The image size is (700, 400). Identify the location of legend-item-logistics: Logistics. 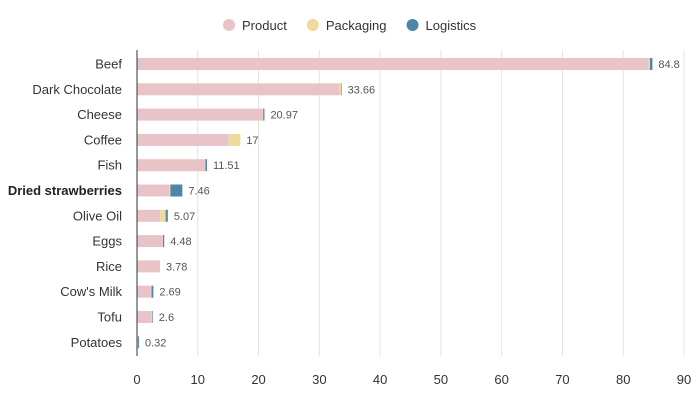
(441, 25).